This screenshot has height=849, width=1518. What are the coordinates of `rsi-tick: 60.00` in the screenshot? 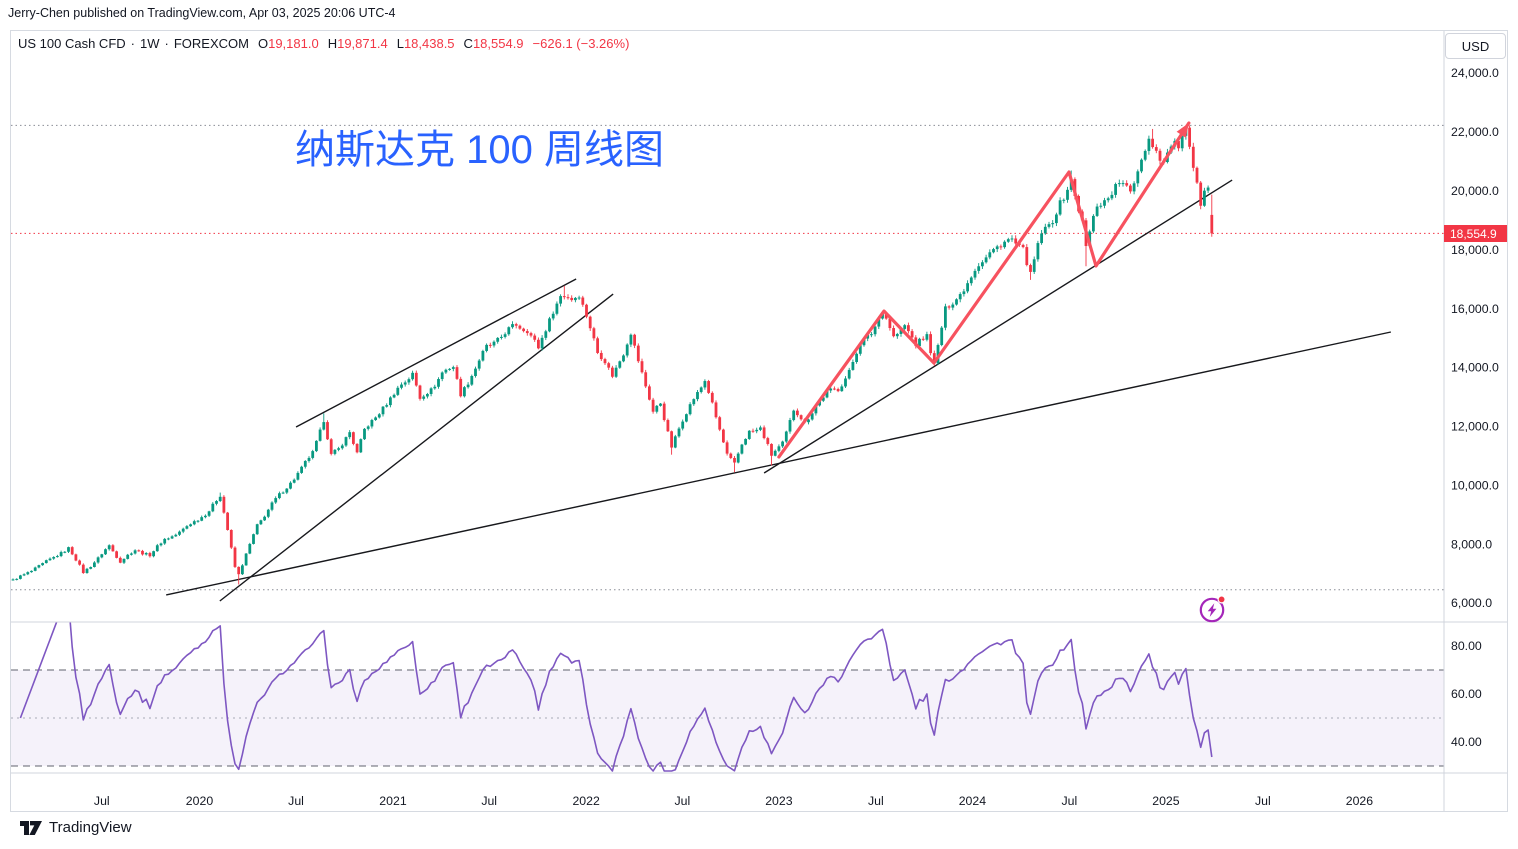 It's located at (1466, 694).